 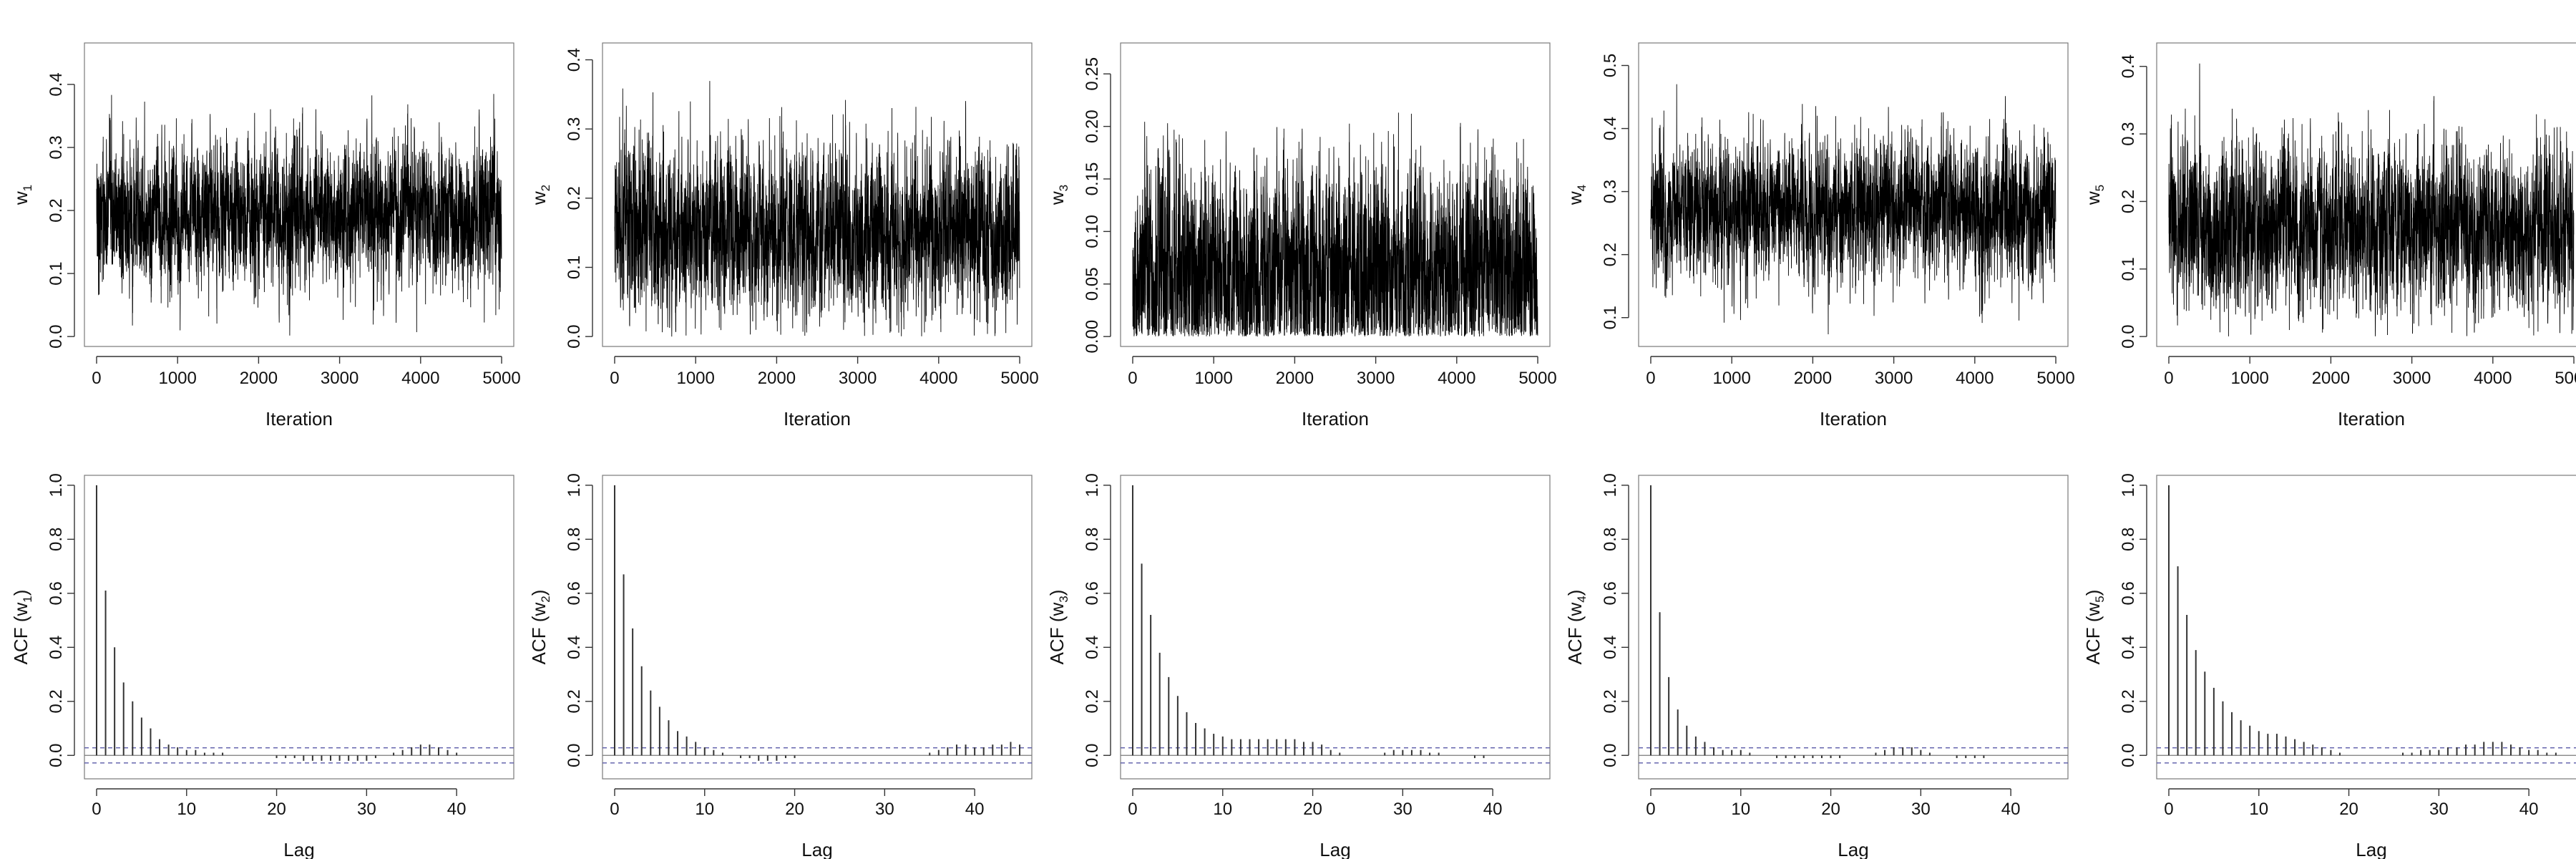 I want to click on y-tick-label: 0.15, so click(x=1092, y=179).